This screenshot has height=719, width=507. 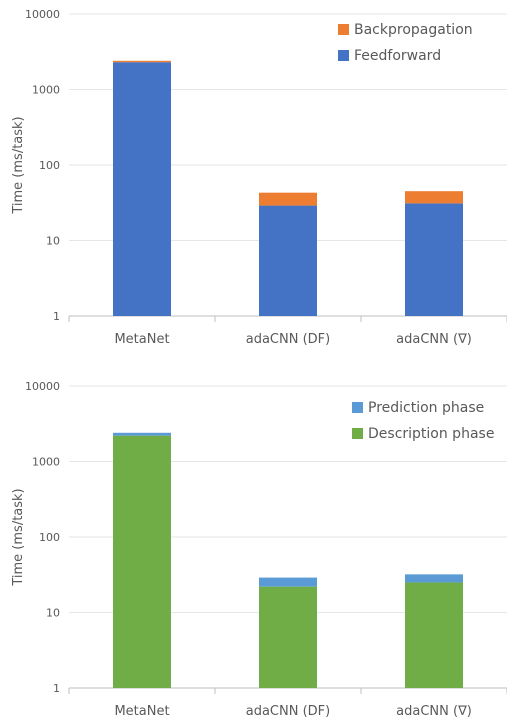 What do you see at coordinates (46, 90) in the screenshot?
I see `c0-y-tick-label: 1000` at bounding box center [46, 90].